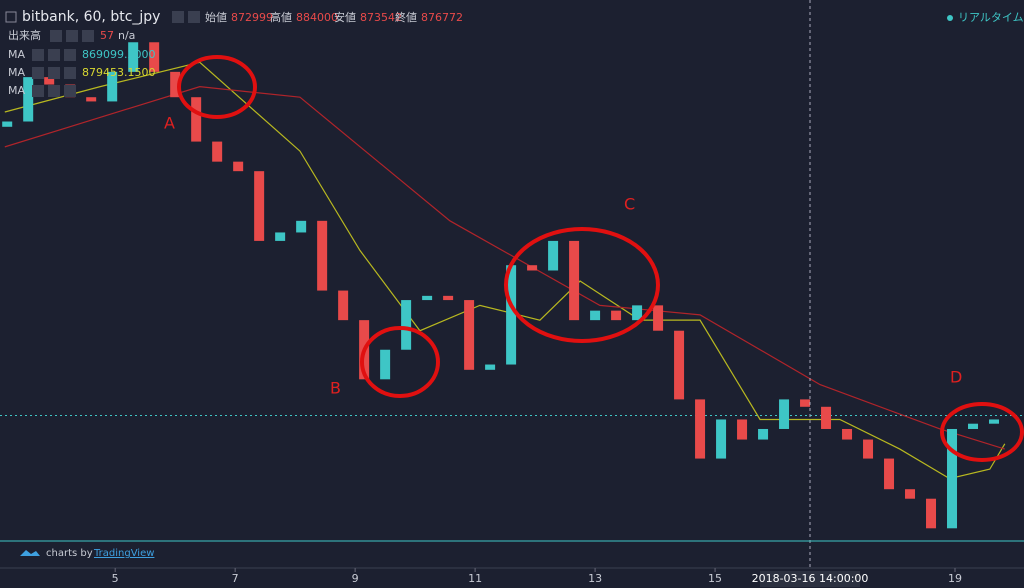 This screenshot has width=1024, height=588. I want to click on volume-extra: n/a, so click(126, 35).